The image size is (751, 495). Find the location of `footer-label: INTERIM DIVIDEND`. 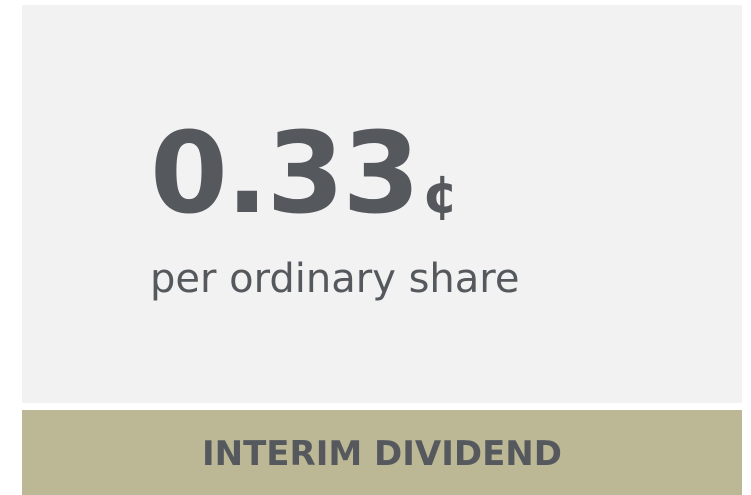

footer-label: INTERIM DIVIDEND is located at coordinates (382, 454).